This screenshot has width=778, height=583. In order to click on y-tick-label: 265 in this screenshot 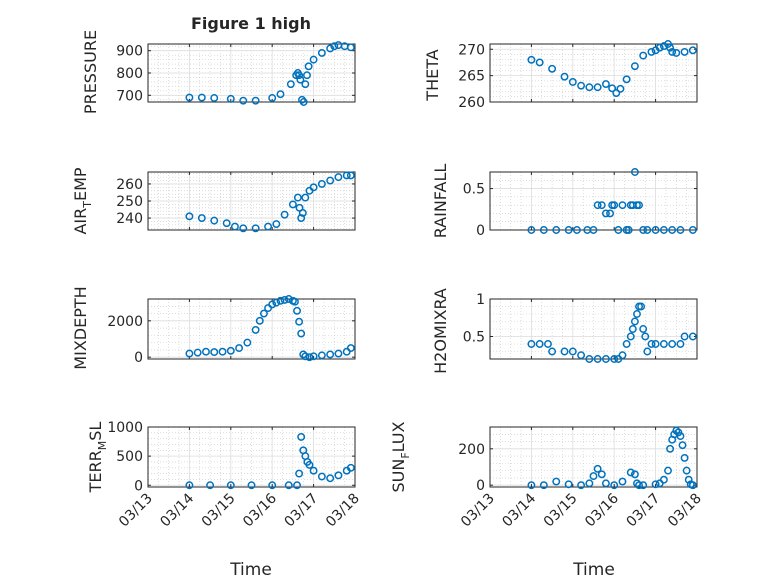, I will do `click(471, 77)`.